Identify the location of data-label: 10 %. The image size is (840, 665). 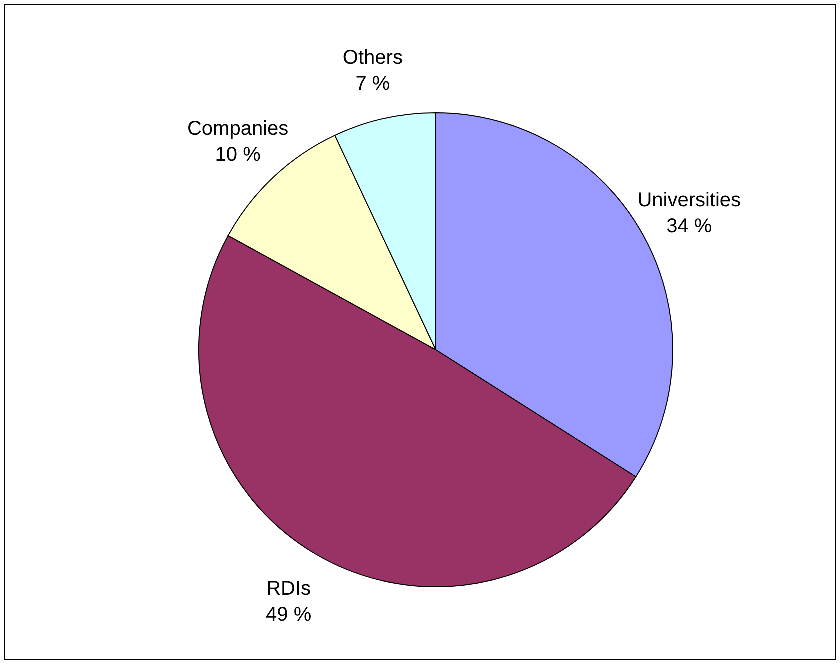
(238, 155).